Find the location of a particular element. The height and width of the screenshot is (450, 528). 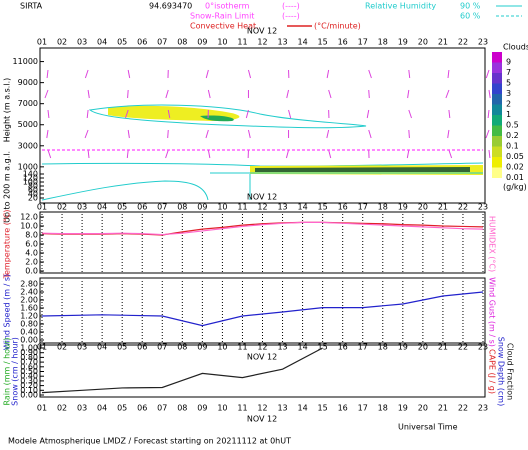

x-tick-label: 17 is located at coordinates (363, 42).